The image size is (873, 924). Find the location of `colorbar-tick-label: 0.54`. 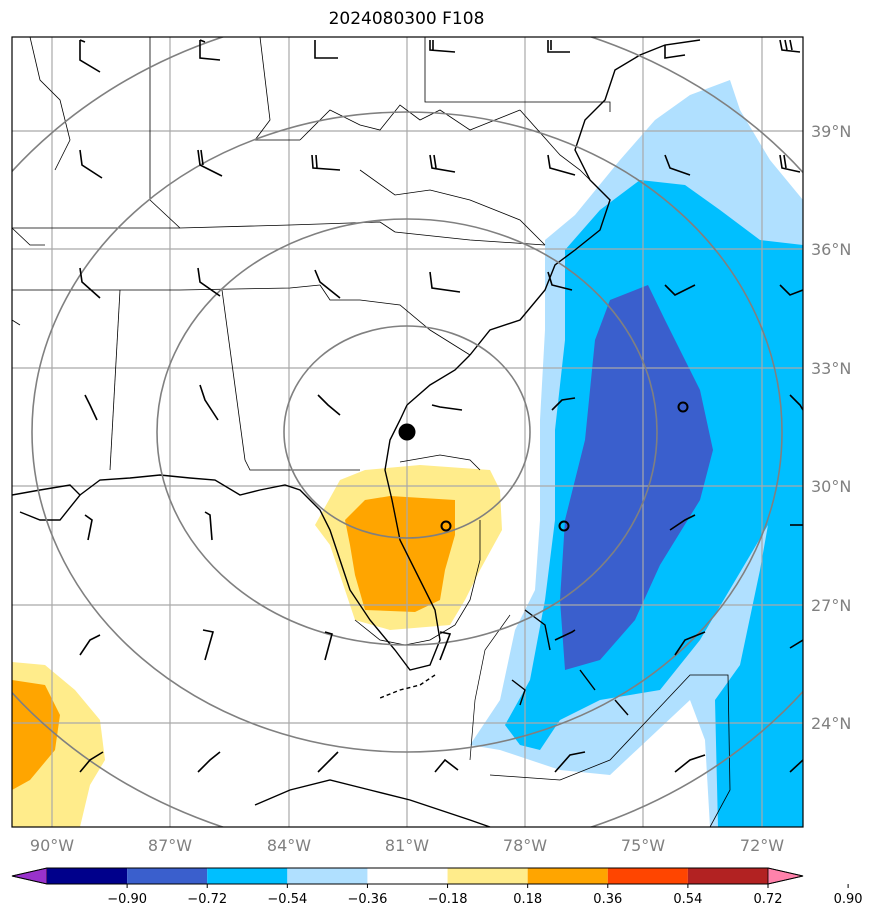

colorbar-tick-label: 0.54 is located at coordinates (687, 899).